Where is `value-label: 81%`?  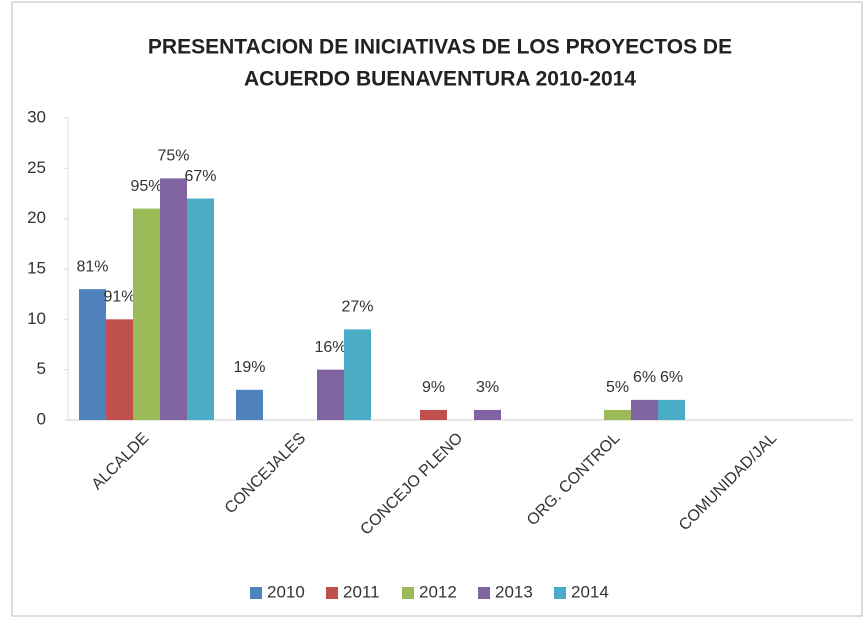 value-label: 81% is located at coordinates (92, 266).